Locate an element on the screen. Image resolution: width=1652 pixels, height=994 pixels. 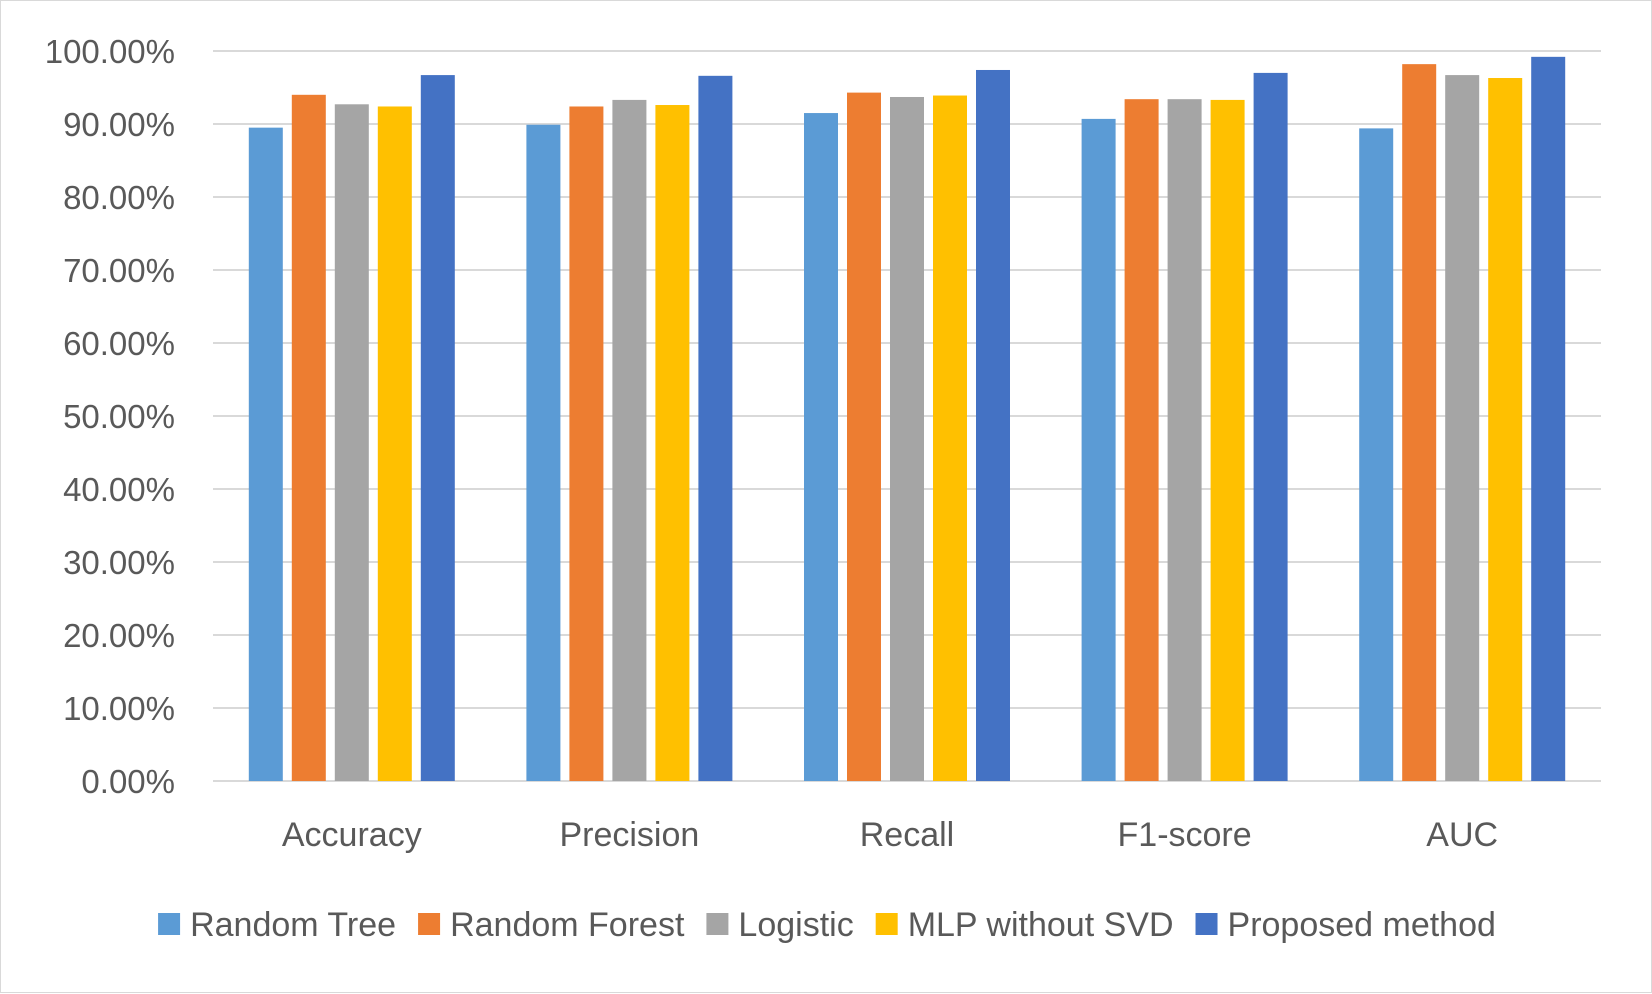
bar-logistic-recall is located at coordinates (907, 439).